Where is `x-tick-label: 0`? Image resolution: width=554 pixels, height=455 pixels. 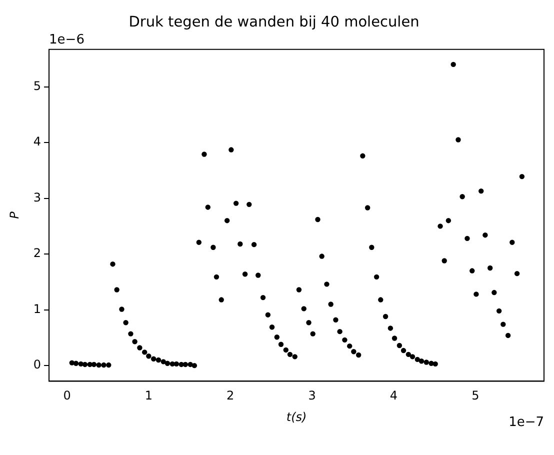
x-tick-label: 0 is located at coordinates (67, 395).